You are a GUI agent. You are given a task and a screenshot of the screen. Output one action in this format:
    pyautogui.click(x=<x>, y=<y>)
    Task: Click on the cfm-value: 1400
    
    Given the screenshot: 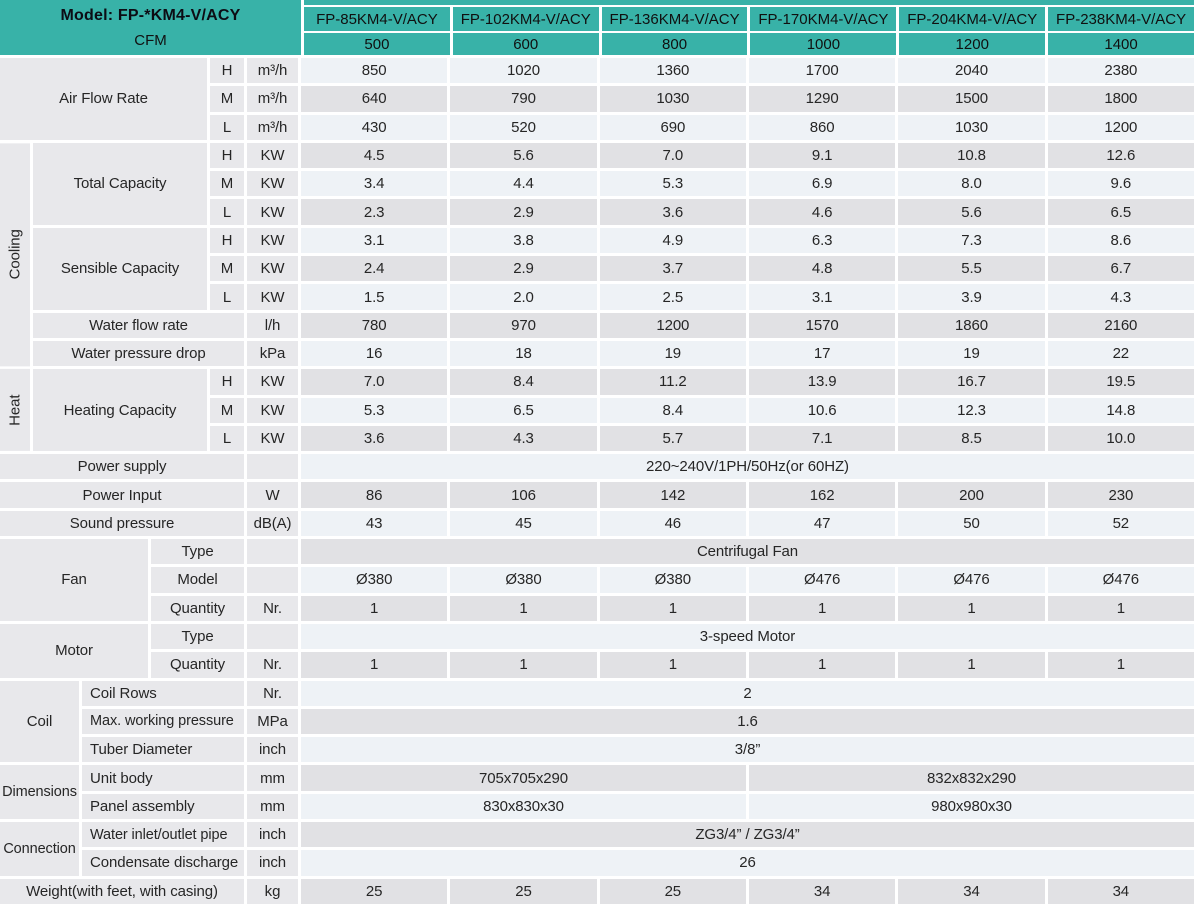 What is the action you would take?
    pyautogui.click(x=1121, y=44)
    